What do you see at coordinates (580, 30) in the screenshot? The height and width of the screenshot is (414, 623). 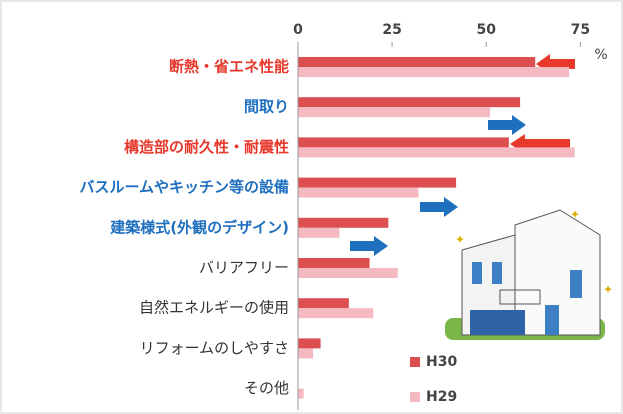 I see `x-tick-label: 75` at bounding box center [580, 30].